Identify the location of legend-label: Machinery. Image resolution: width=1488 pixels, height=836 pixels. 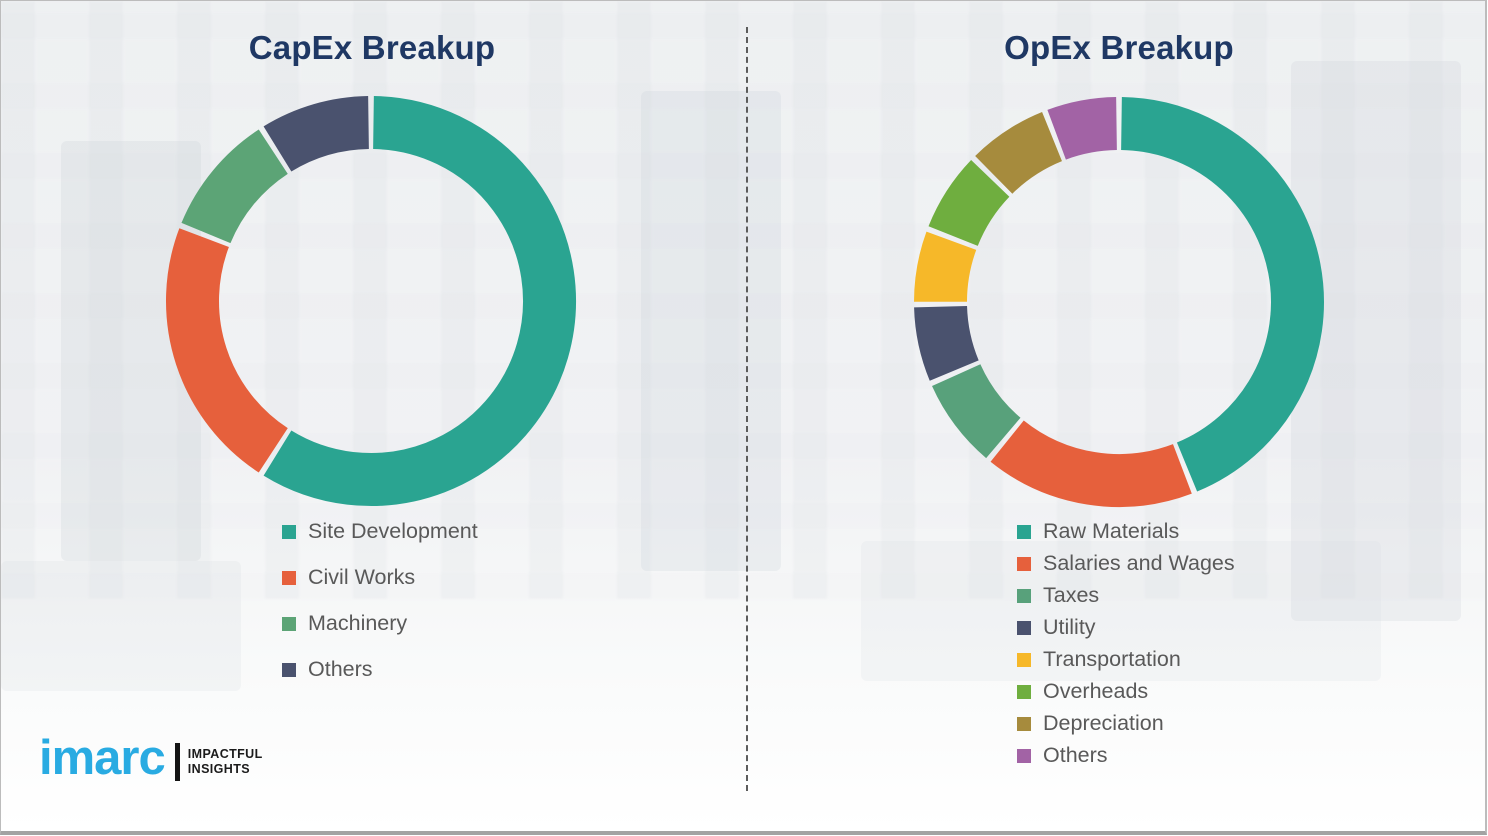
(358, 623).